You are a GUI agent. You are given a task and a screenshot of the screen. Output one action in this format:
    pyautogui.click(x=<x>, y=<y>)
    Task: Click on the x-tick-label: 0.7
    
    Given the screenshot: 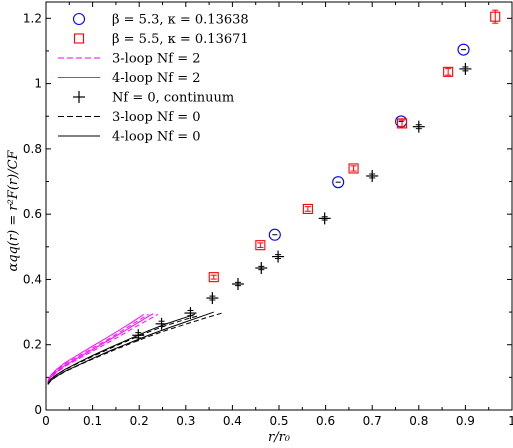 What is the action you would take?
    pyautogui.click(x=372, y=421)
    